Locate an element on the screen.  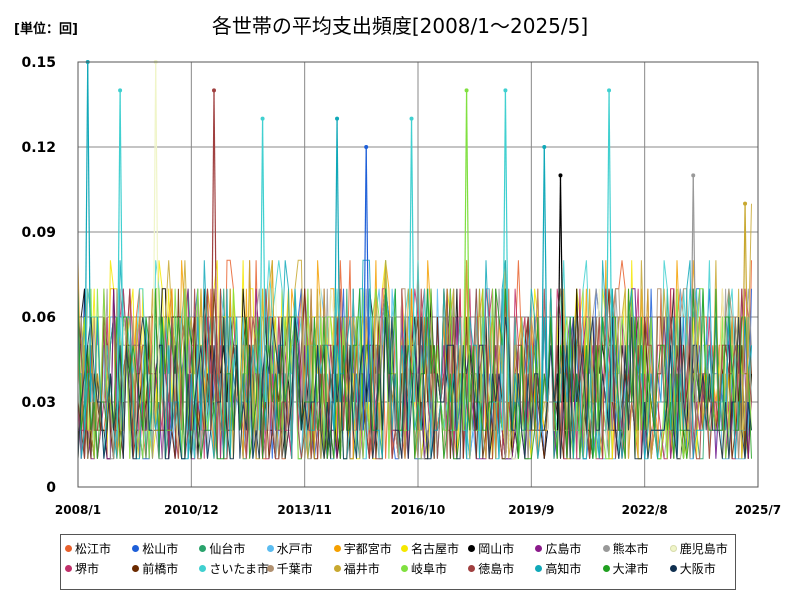
legend-label: 鹿児島市 is located at coordinates (703, 549).